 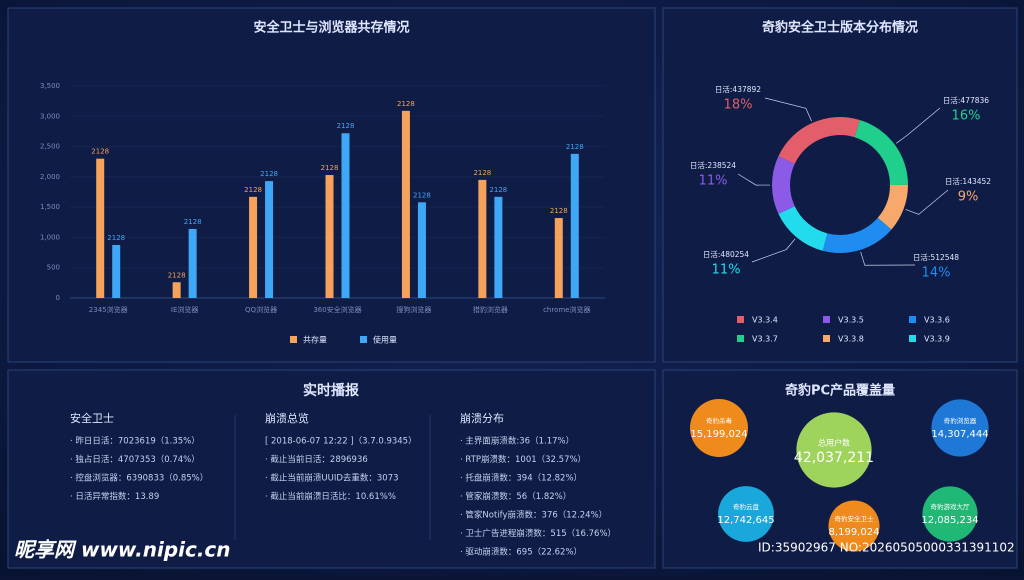 I want to click on bubble-name: 奇豹游戏大厅, so click(x=951, y=506).